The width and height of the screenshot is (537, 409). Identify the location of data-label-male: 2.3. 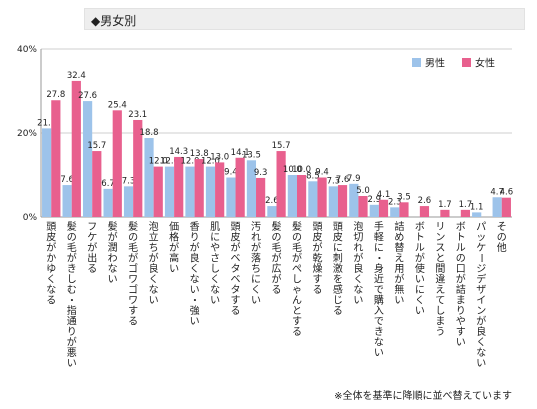
(395, 202).